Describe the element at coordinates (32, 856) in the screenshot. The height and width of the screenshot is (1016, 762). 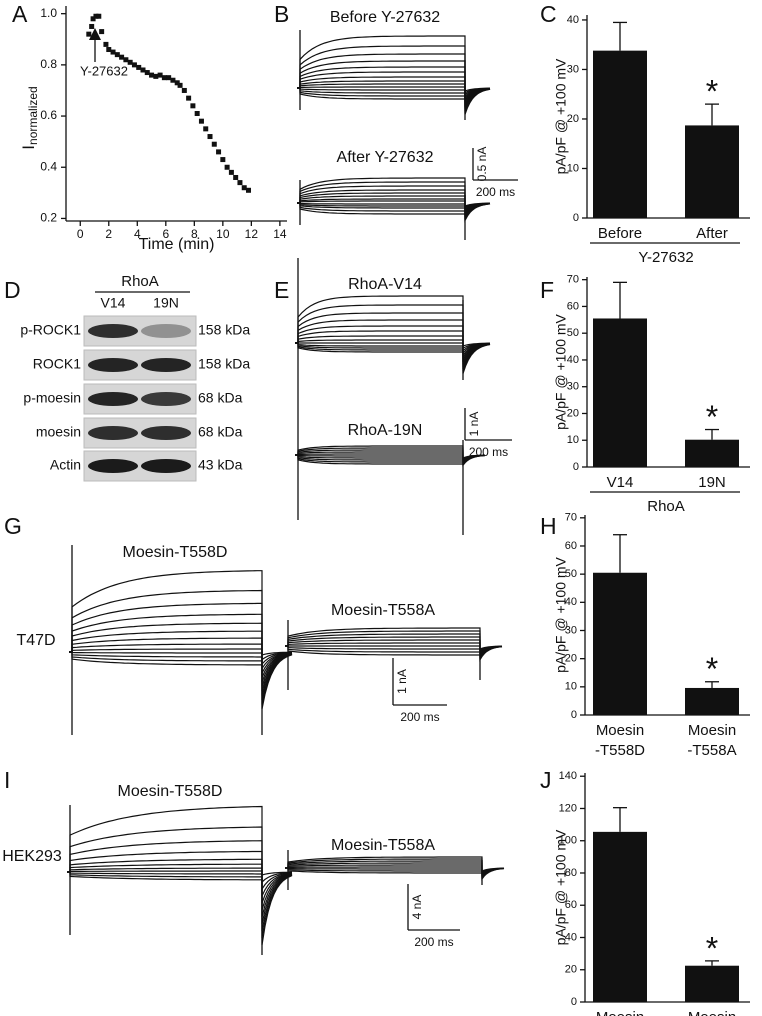
I see `cell-label: HEK293` at that location.